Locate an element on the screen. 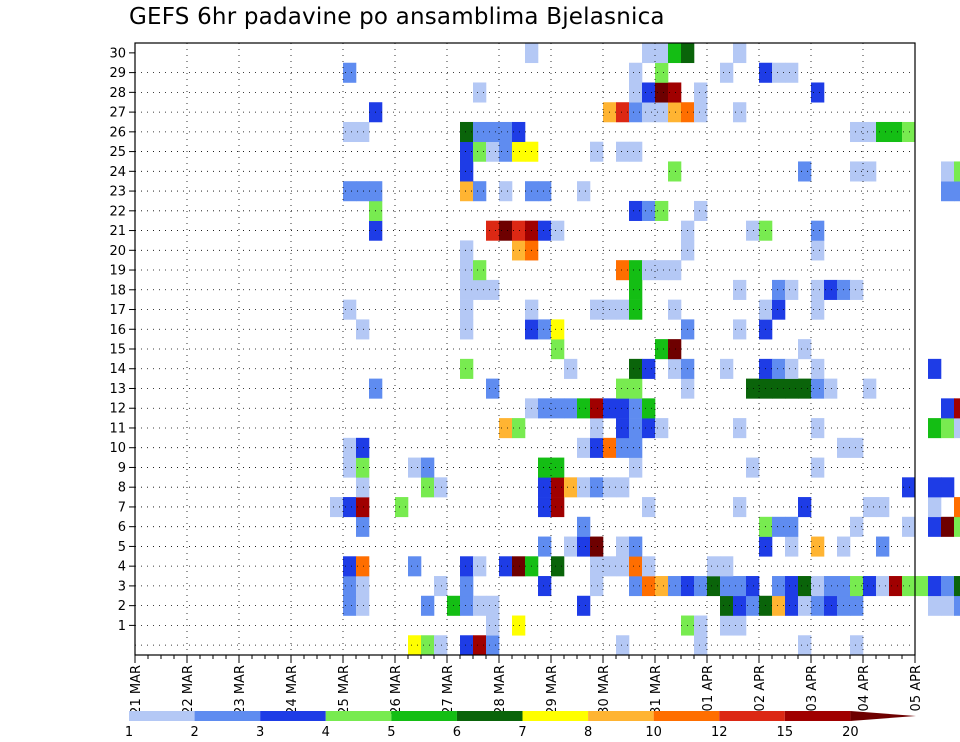 Image resolution: width=960 pixels, height=742 pixels. y-tick-label: 9 is located at coordinates (122, 468).